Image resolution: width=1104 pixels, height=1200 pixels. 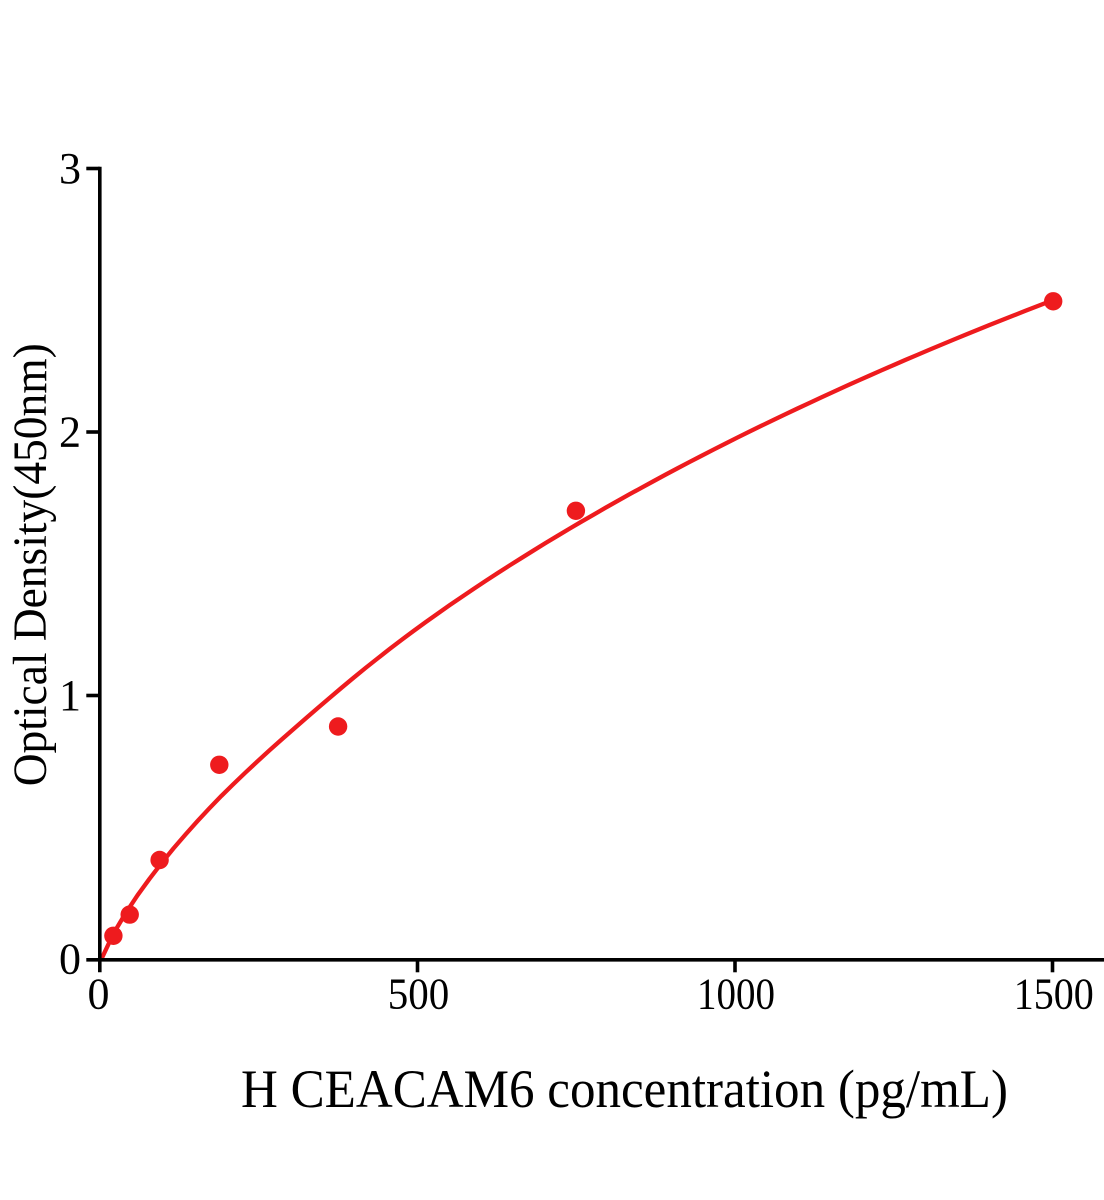 I want to click on svg-text: 2, so click(x=70, y=432).